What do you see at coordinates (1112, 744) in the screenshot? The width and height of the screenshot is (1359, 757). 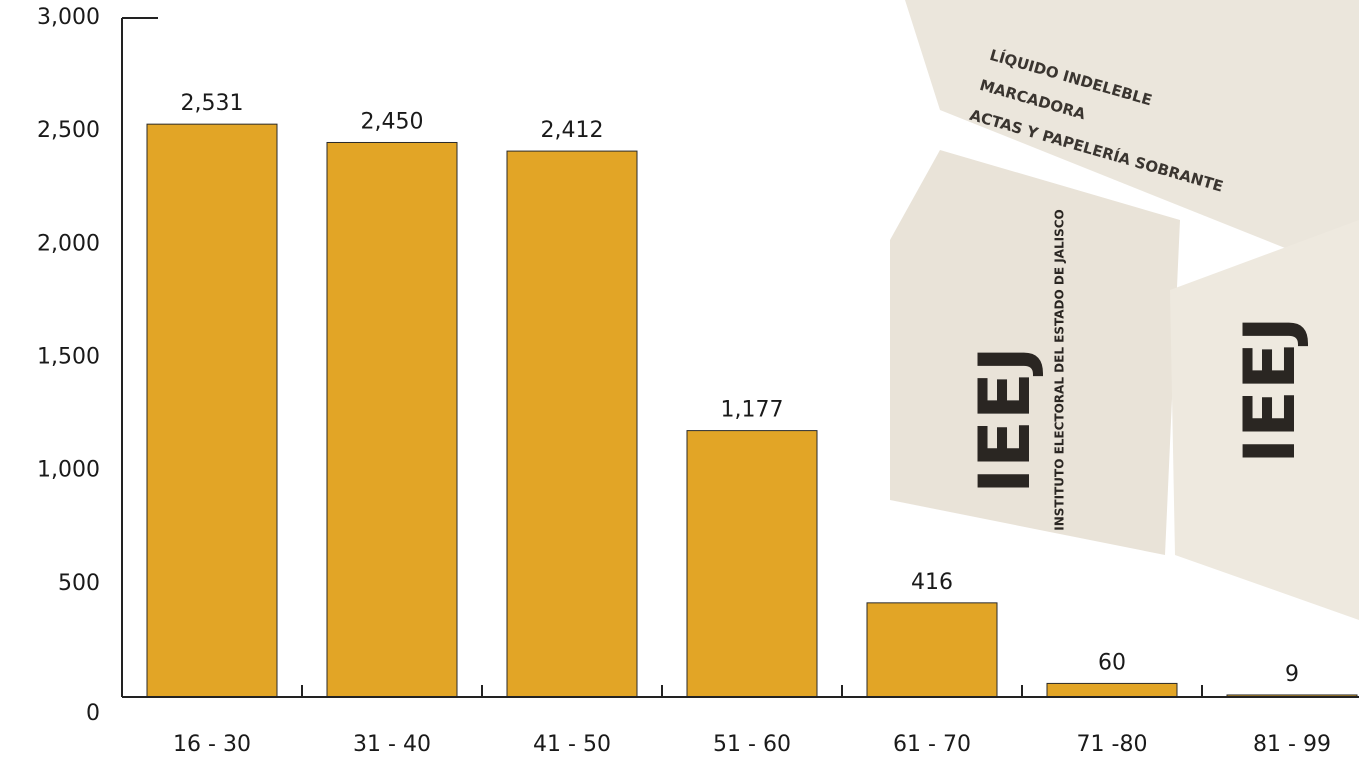 I see `x-tick-label: 71 -80` at bounding box center [1112, 744].